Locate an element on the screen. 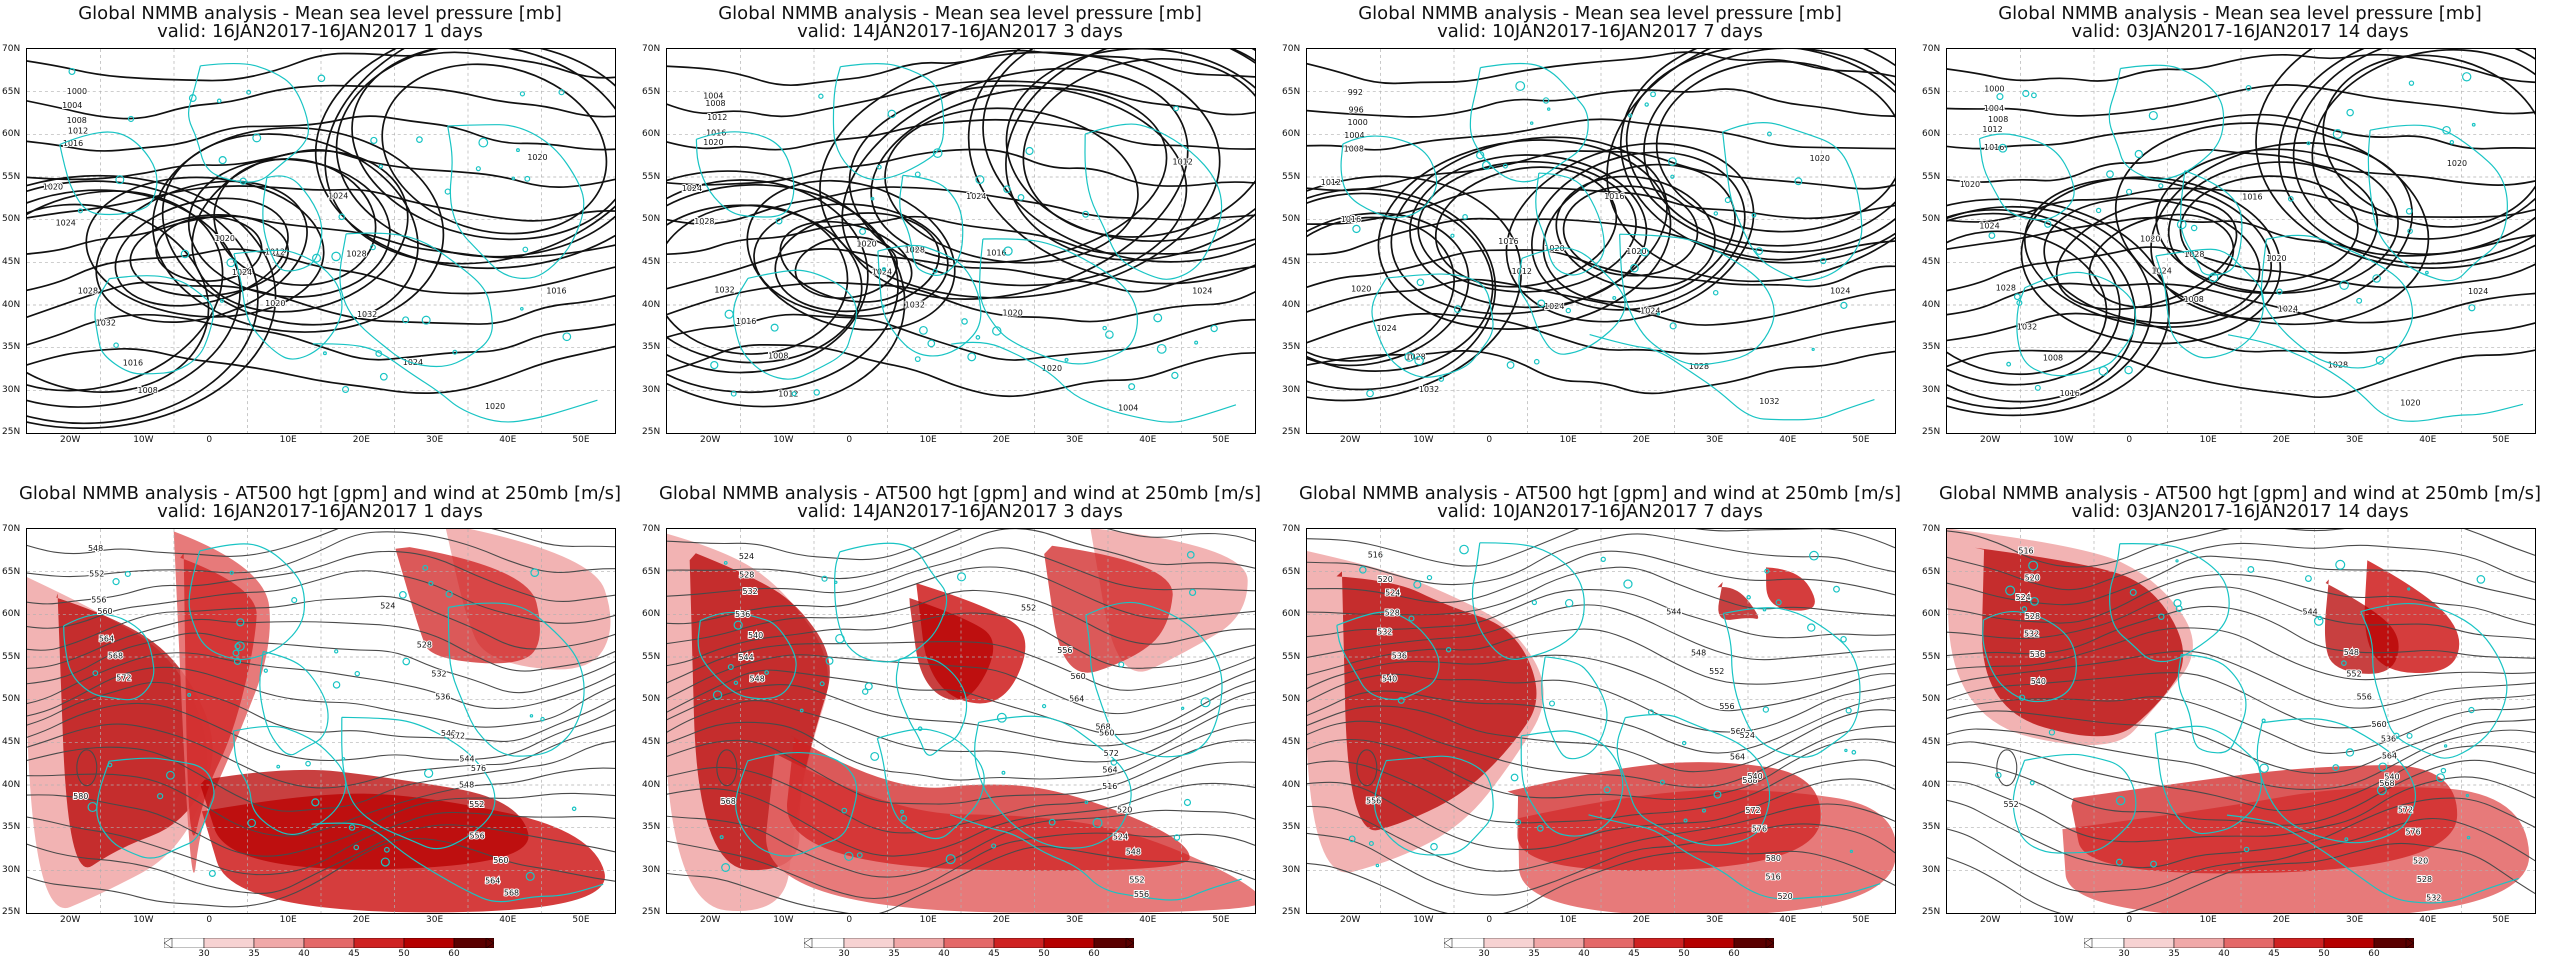 This screenshot has width=2560, height=960. latitude-axis-labels: 70N 65N 60N 55N 50N 45N 40N 35N 30N 25N is located at coordinates (1292, 241).